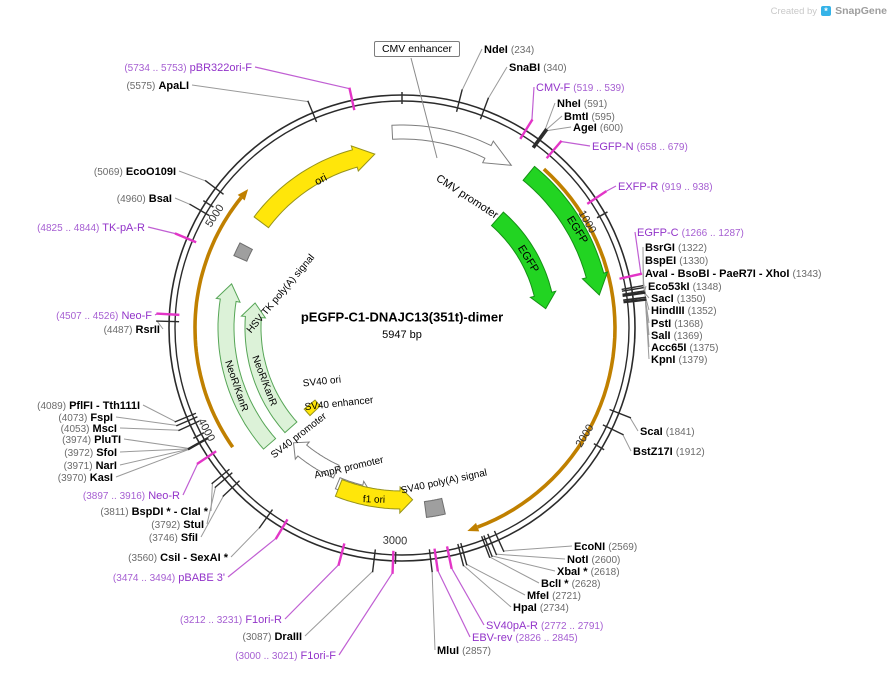 The image size is (895, 673). Describe the element at coordinates (667, 432) in the screenshot. I see `restriction-site-label: ScaI (1841)` at that location.